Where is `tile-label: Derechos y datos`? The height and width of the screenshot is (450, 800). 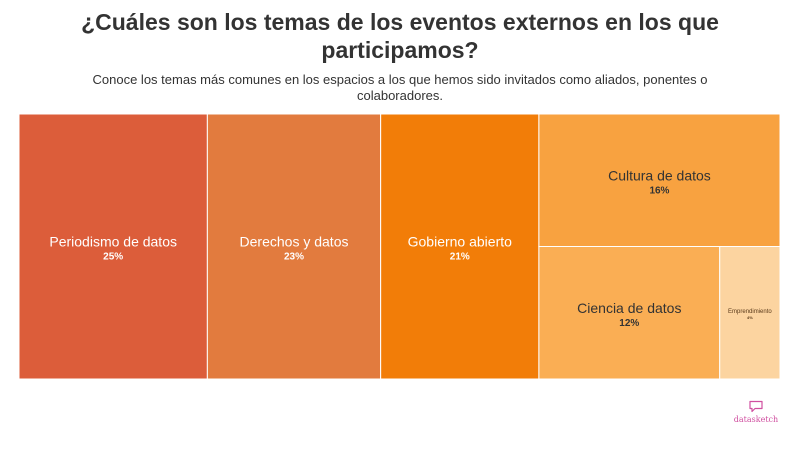 tile-label: Derechos y datos is located at coordinates (294, 242).